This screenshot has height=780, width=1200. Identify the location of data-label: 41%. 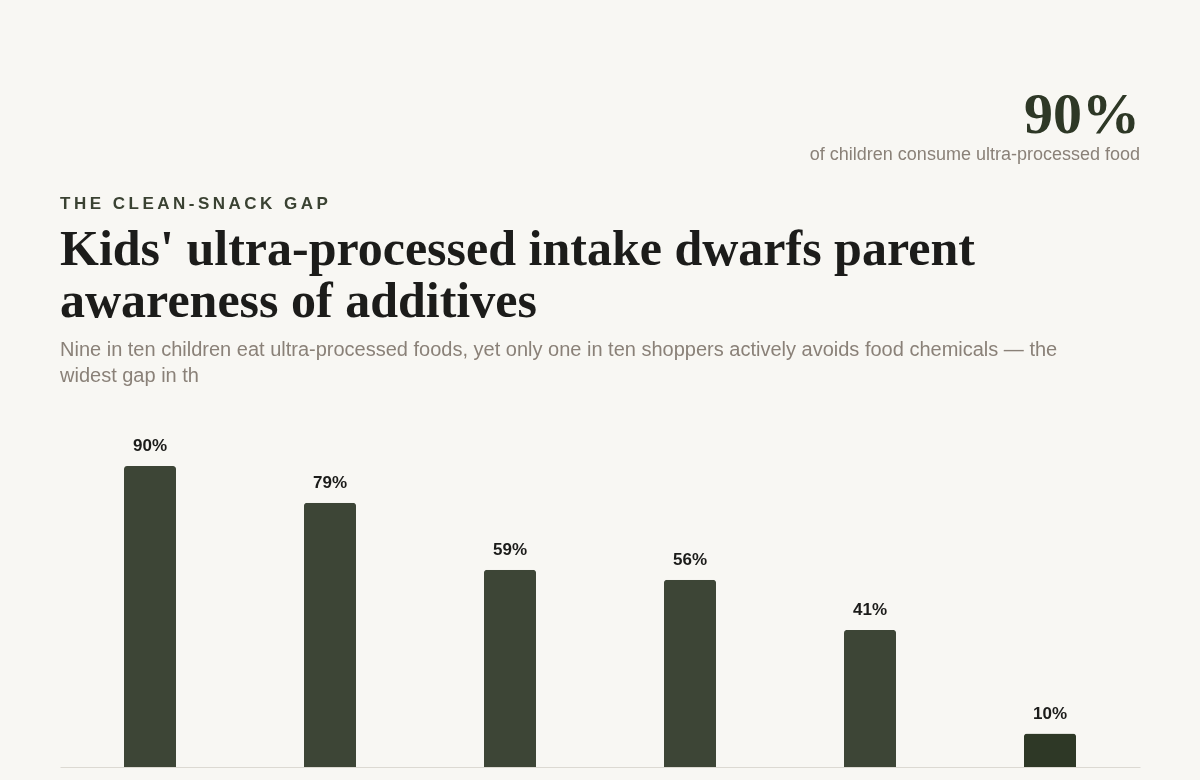
(870, 609).